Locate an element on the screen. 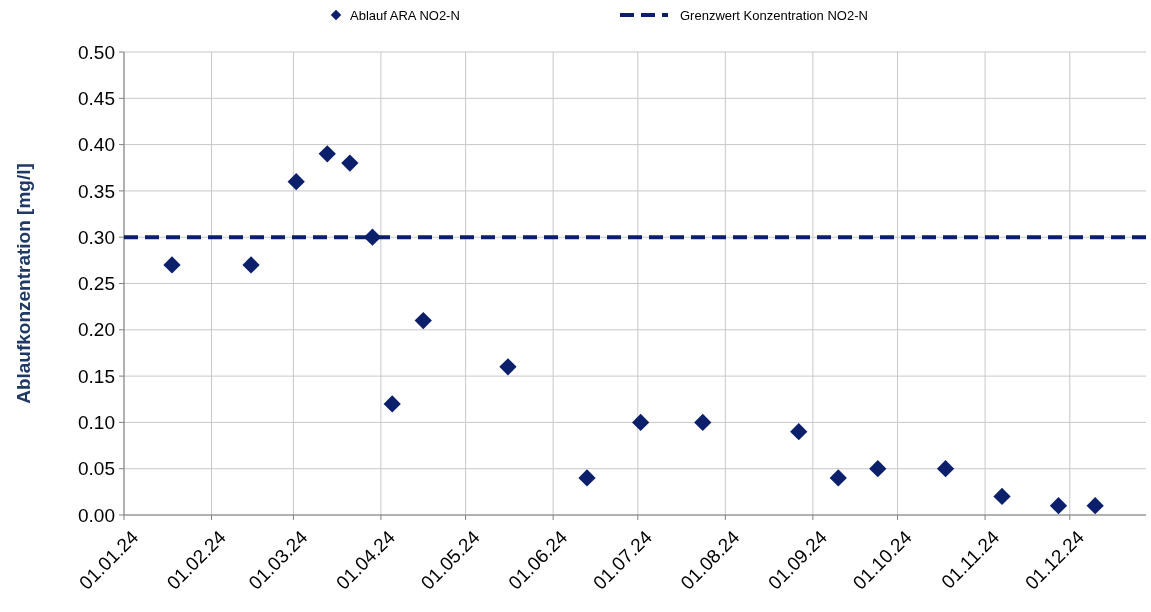 Image resolution: width=1151 pixels, height=612 pixels. legend-label: Ablauf ARA NO2-N is located at coordinates (405, 15).